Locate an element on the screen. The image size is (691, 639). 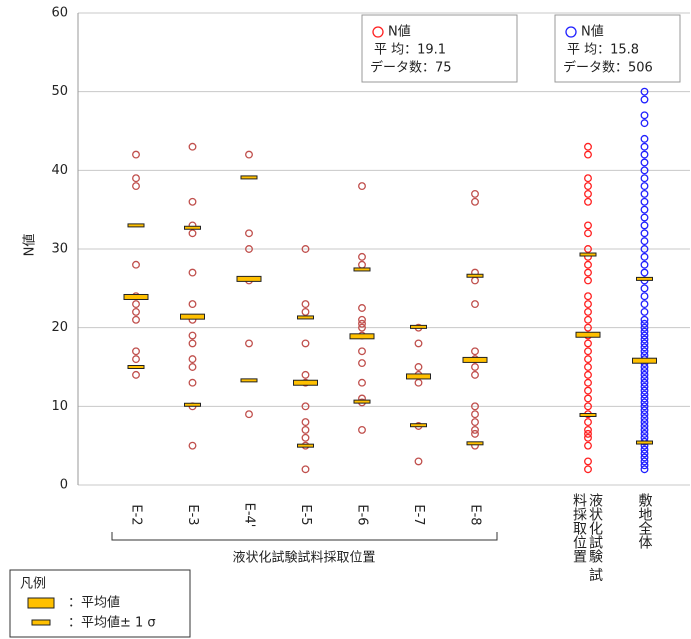
x-tick-label: E-2 is located at coordinates (136, 514).